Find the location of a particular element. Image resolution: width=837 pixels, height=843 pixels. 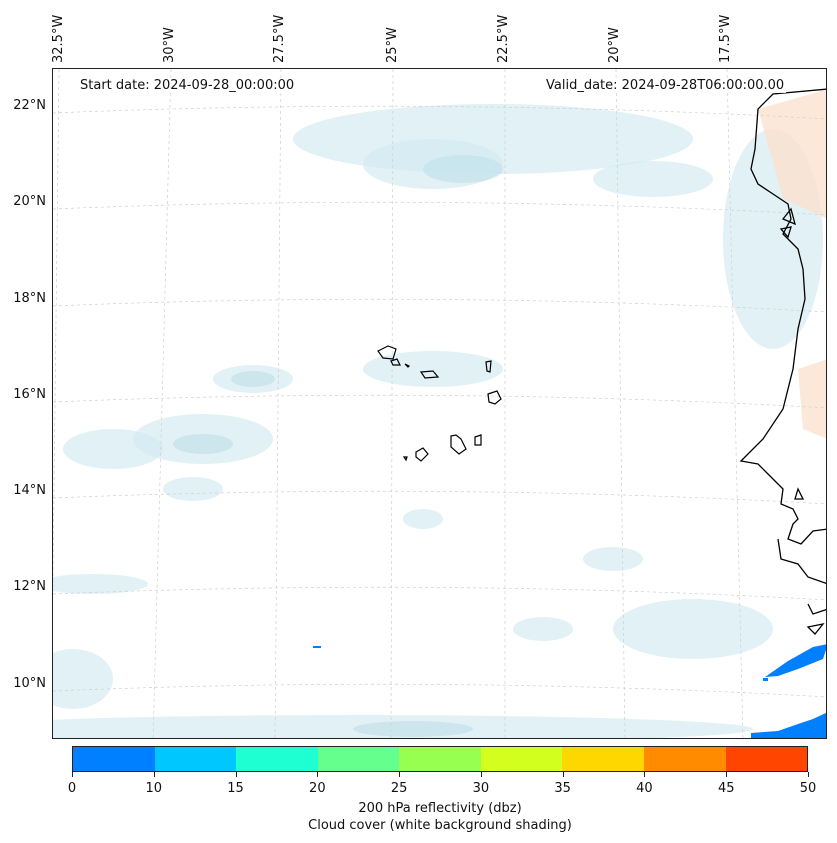

colorbar-tick-label: 30 is located at coordinates (481, 788).